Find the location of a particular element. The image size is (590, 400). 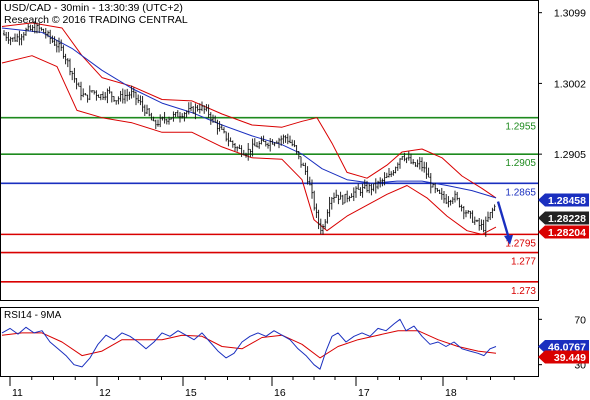

price-axis-label-1: 1.3002 is located at coordinates (570, 84).